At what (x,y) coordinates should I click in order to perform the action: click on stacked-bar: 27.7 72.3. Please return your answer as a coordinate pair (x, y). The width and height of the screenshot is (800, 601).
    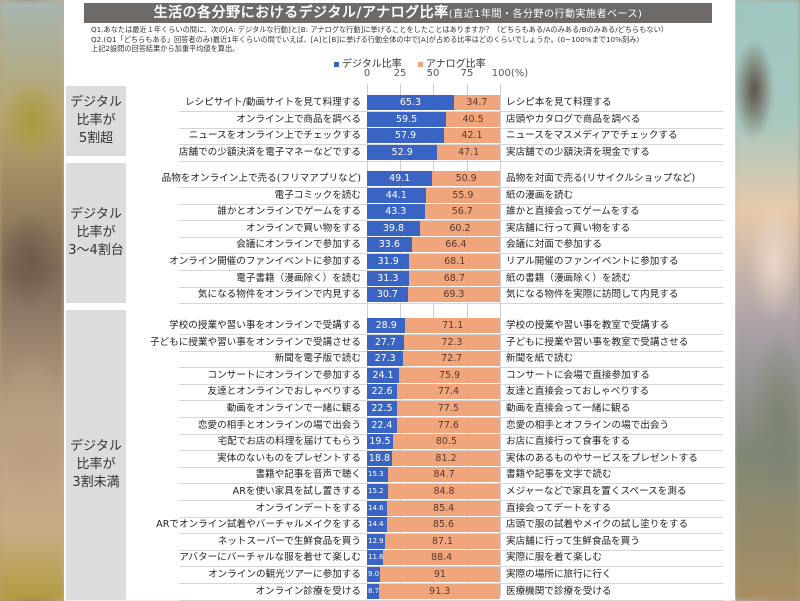
    Looking at the image, I should click on (433, 342).